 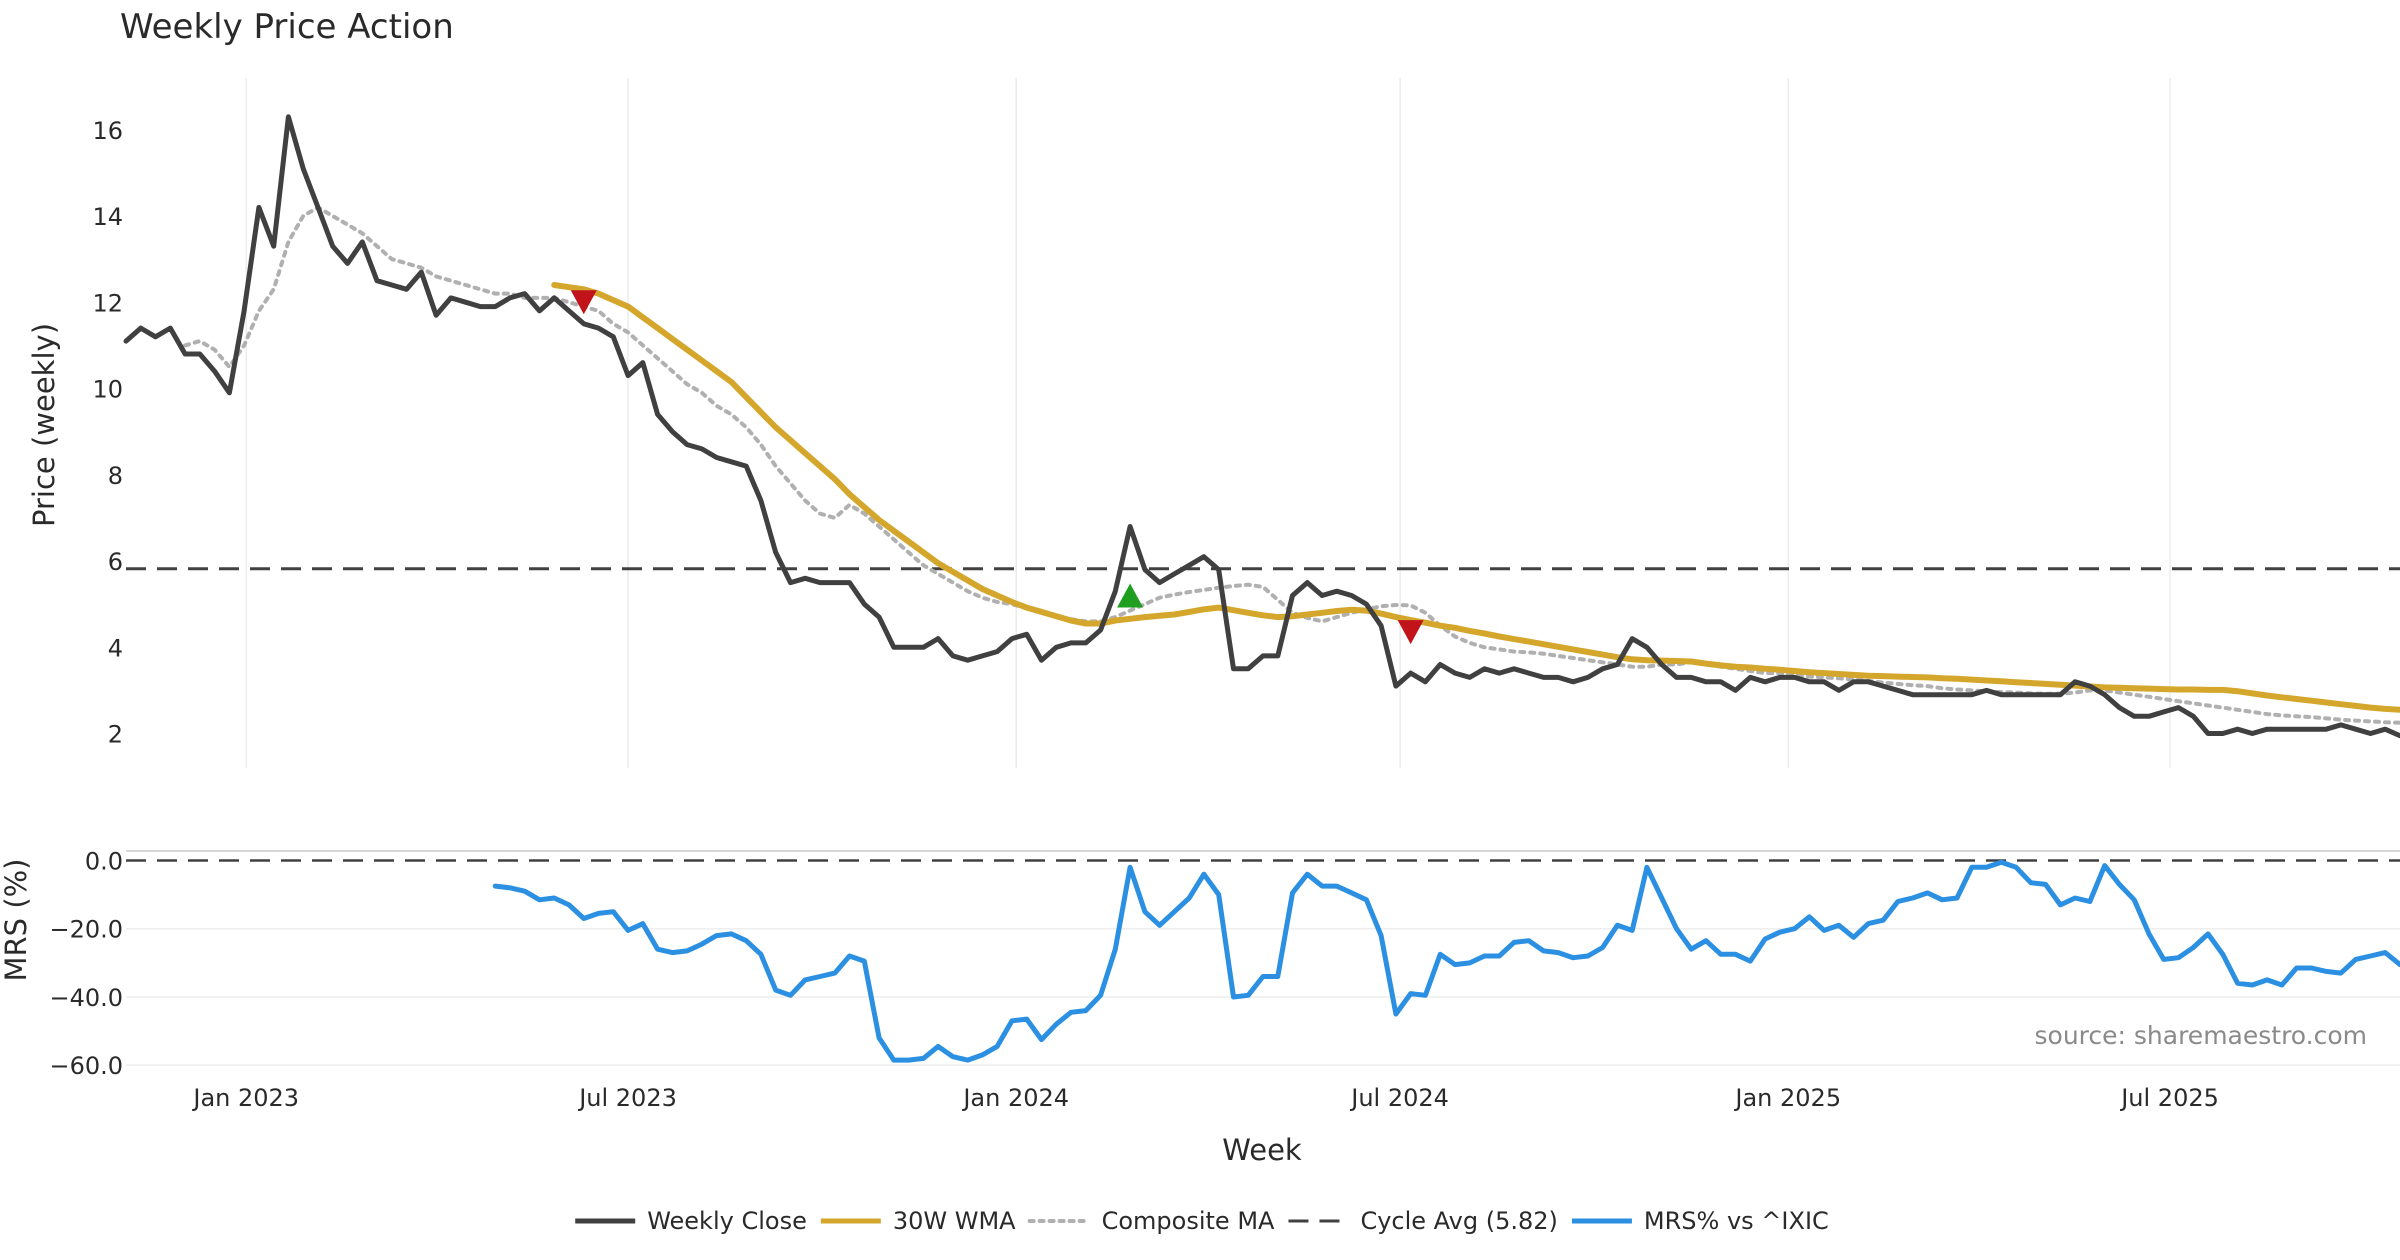 I want to click on legend-label: Composite MA, so click(x=1188, y=1221).